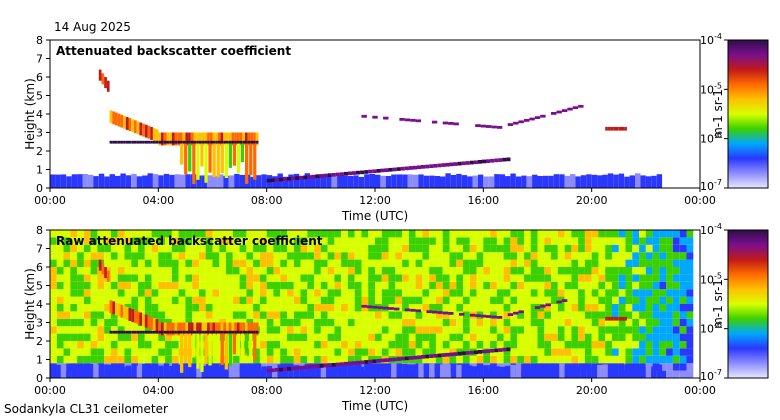 The image size is (780, 420). What do you see at coordinates (39, 230) in the screenshot?
I see `y-tick-label: 8` at bounding box center [39, 230].